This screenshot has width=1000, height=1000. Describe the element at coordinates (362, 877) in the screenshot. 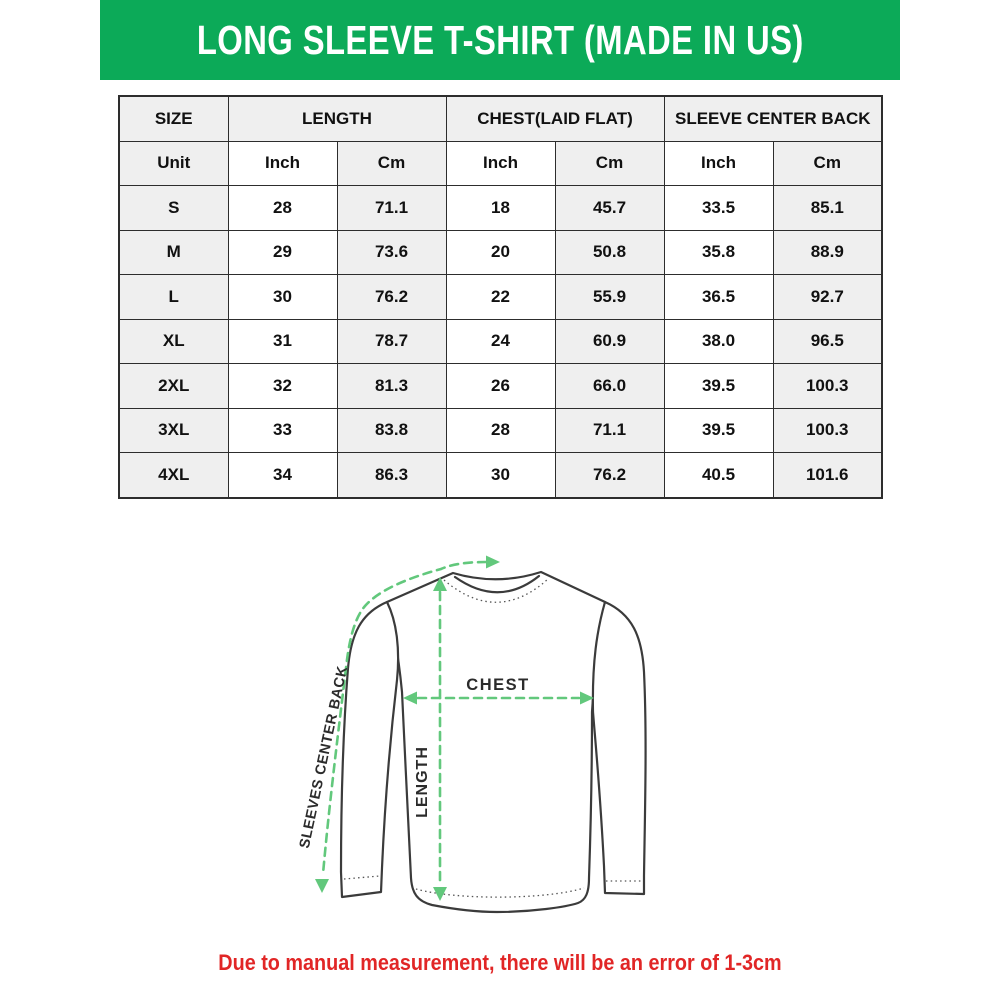

I see `left-cuff-stitch-line` at that location.